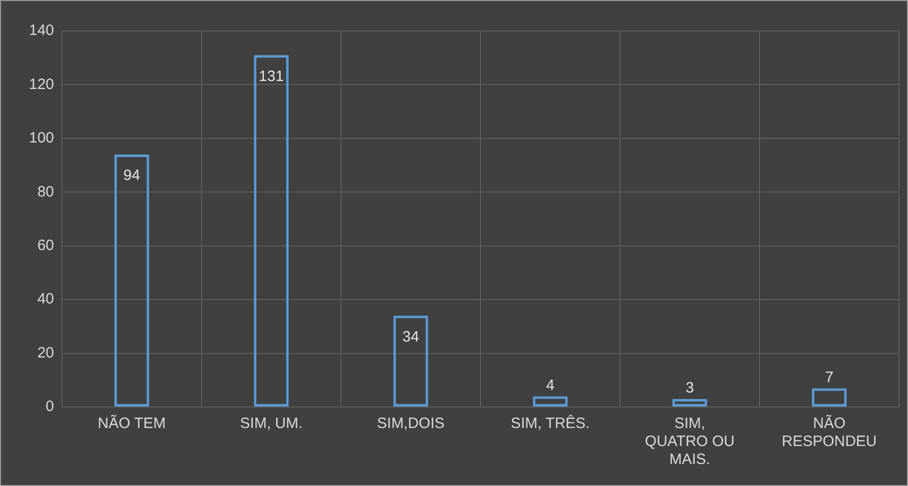  Describe the element at coordinates (50, 407) in the screenshot. I see `y-tick-label: 0` at that location.